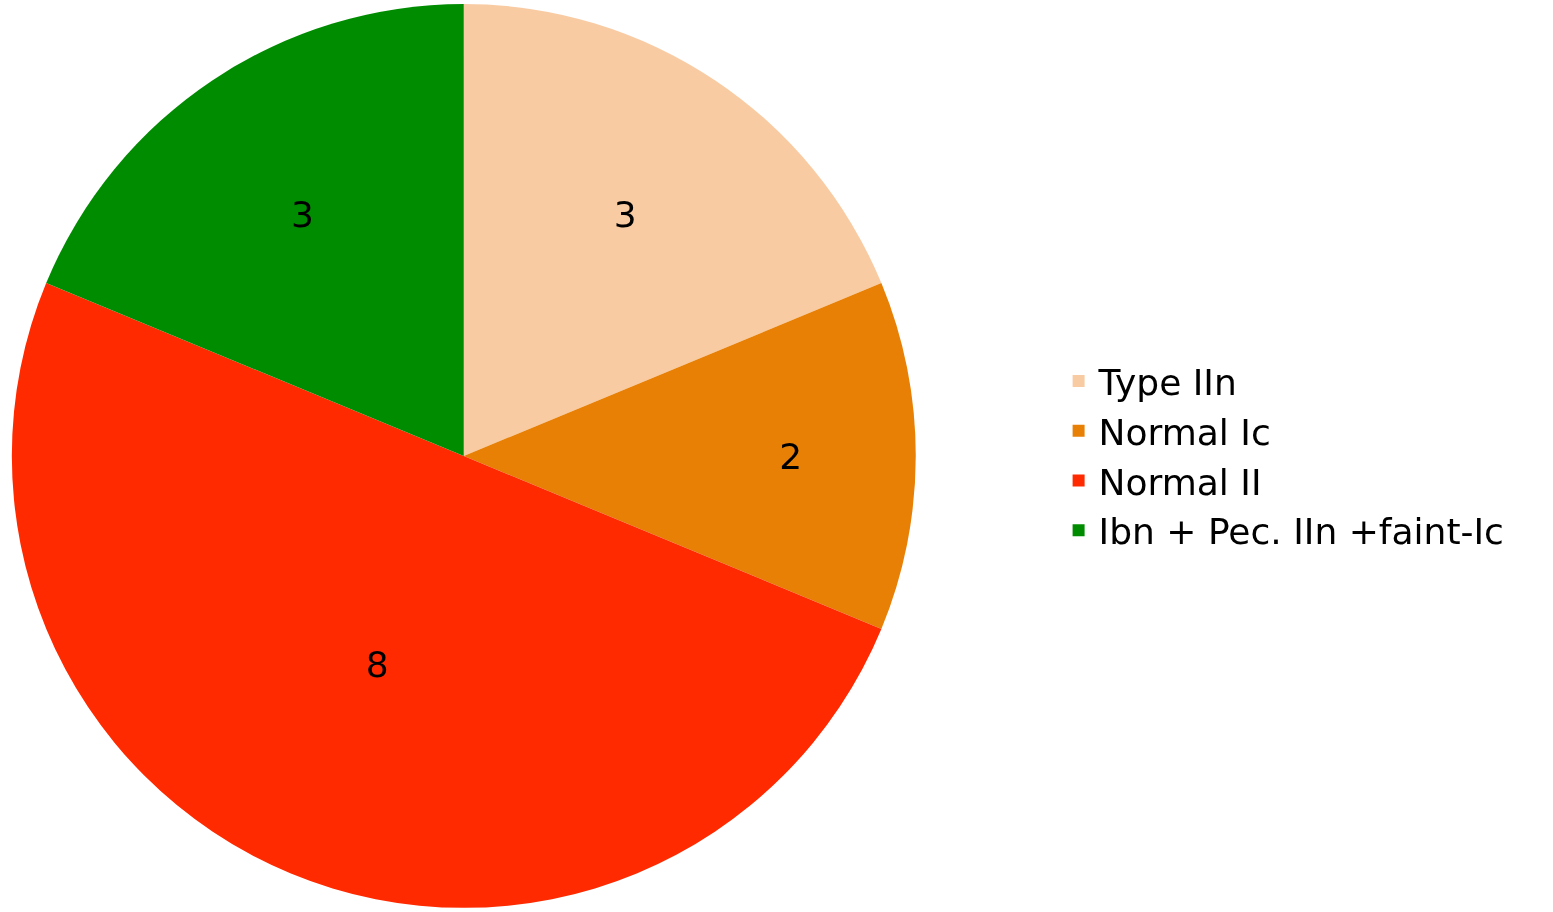 This screenshot has width=1553, height=912. I want to click on legend-label: Ibn + Pec. IIn +faint-Ic, so click(1301, 532).